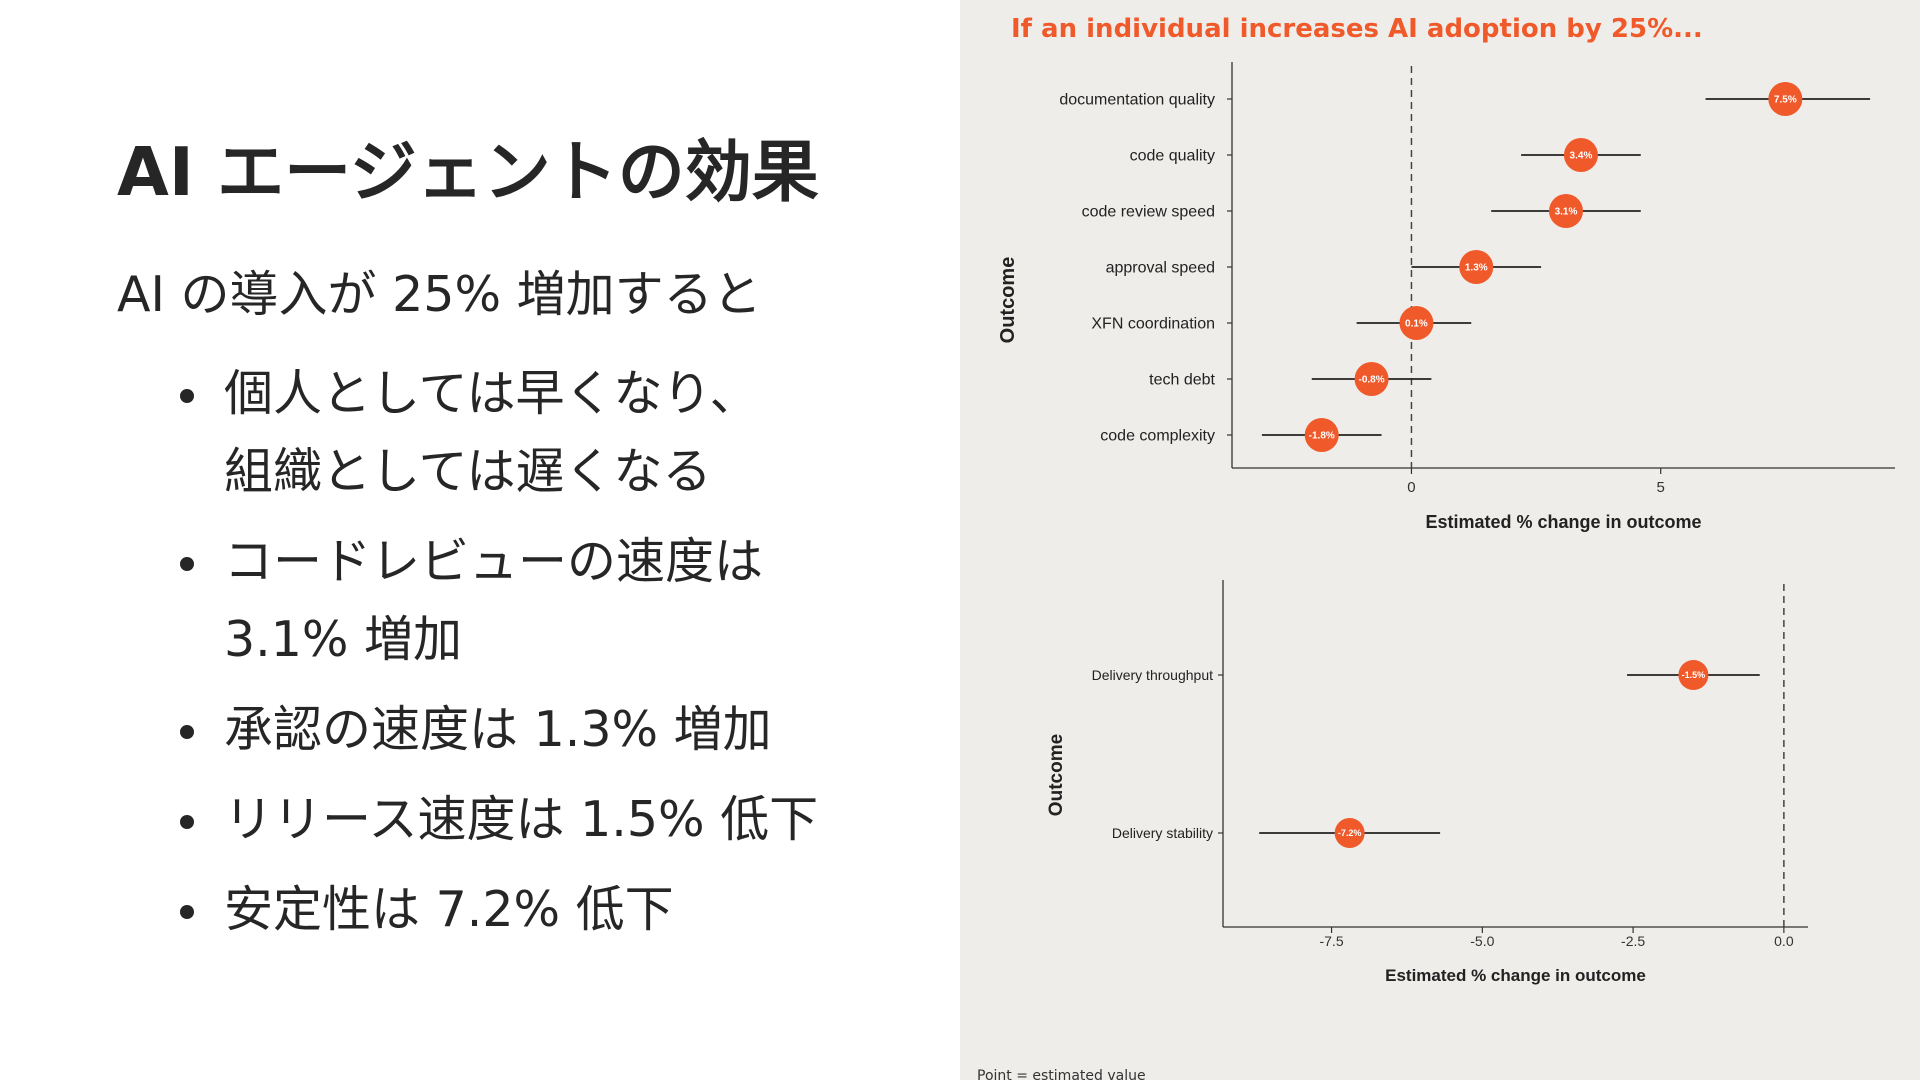 The width and height of the screenshot is (1920, 1084). What do you see at coordinates (343, 639) in the screenshot?
I see `bullet-line: 3.1% 増加` at bounding box center [343, 639].